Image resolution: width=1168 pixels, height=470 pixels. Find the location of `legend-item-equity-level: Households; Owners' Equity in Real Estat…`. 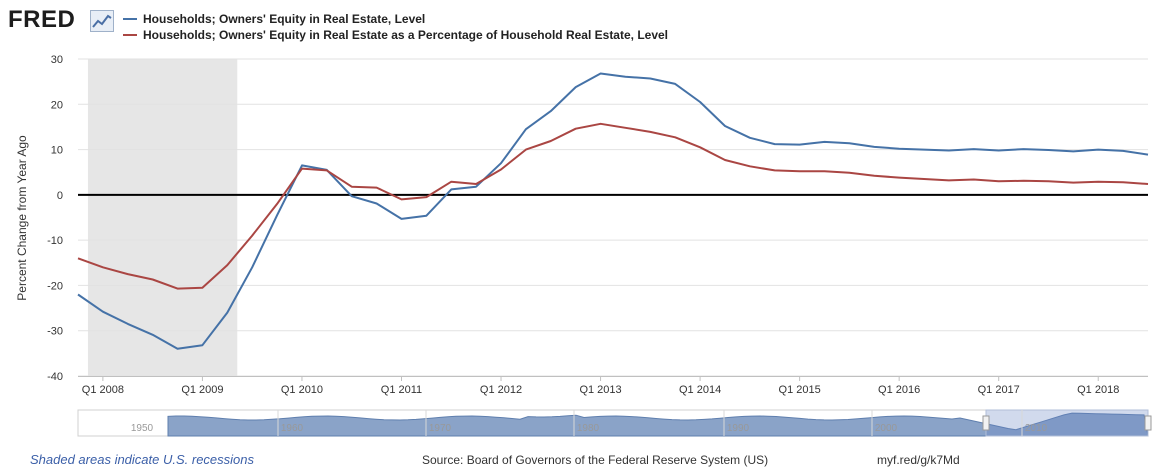

legend-item-equity-level: Households; Owners' Equity in Real Estat… is located at coordinates (395, 19).